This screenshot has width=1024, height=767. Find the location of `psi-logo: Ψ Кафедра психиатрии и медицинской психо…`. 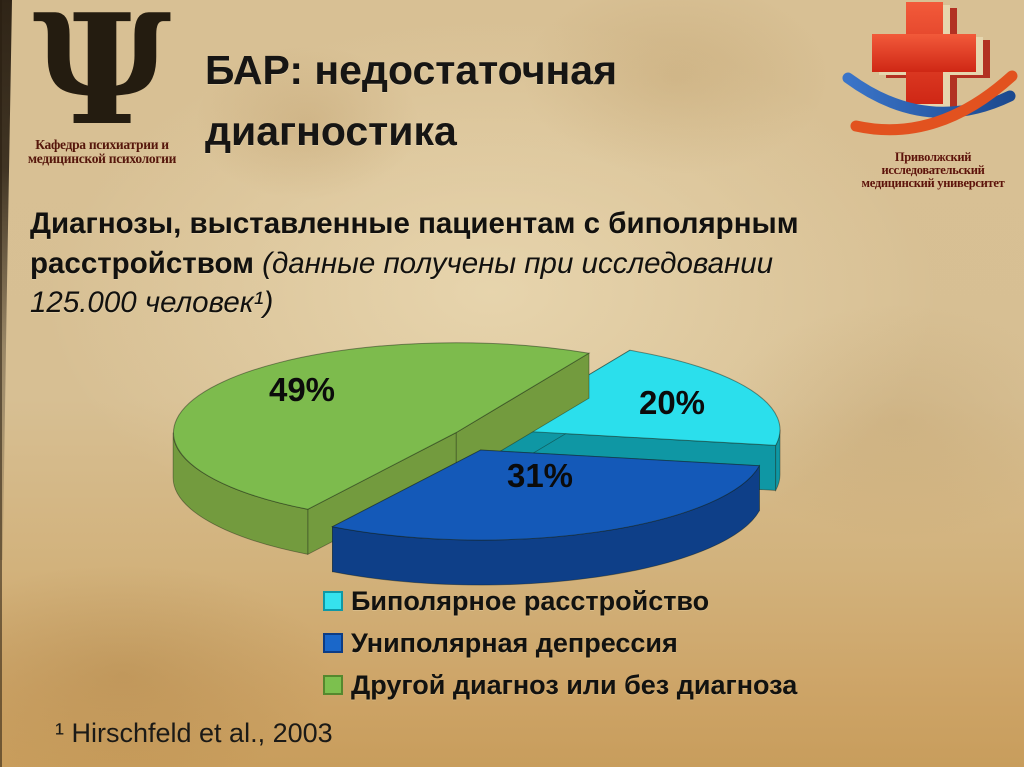

psi-logo: Ψ Кафедра психиатрии и медицинской психо… is located at coordinates (102, 83).